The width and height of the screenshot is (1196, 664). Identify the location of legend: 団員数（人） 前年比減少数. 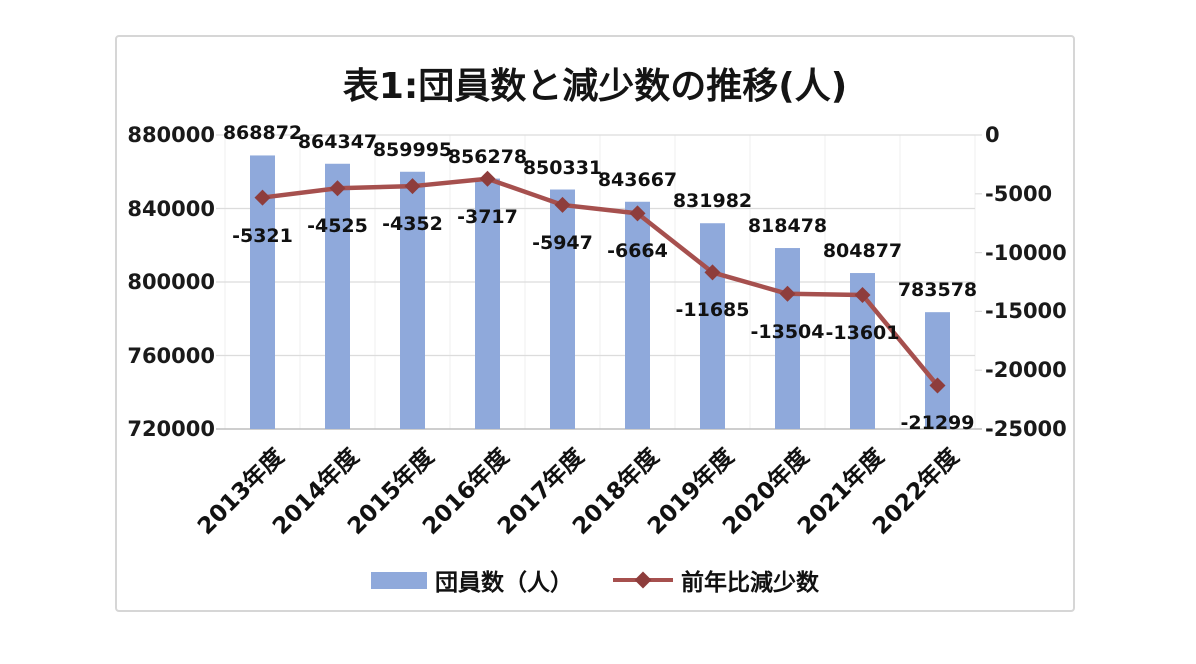
(595, 580).